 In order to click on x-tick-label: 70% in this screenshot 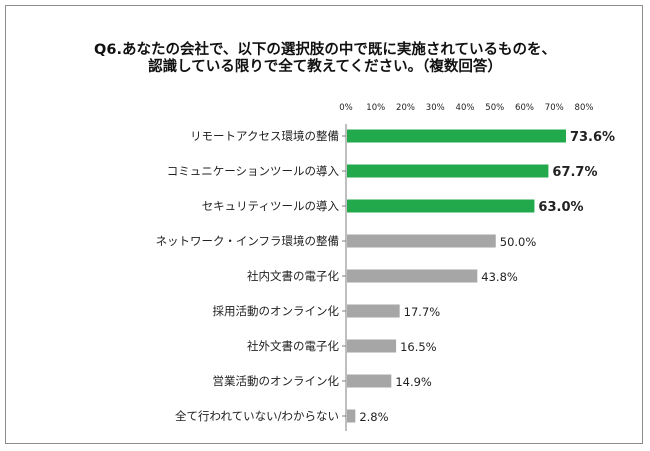, I will do `click(554, 108)`.